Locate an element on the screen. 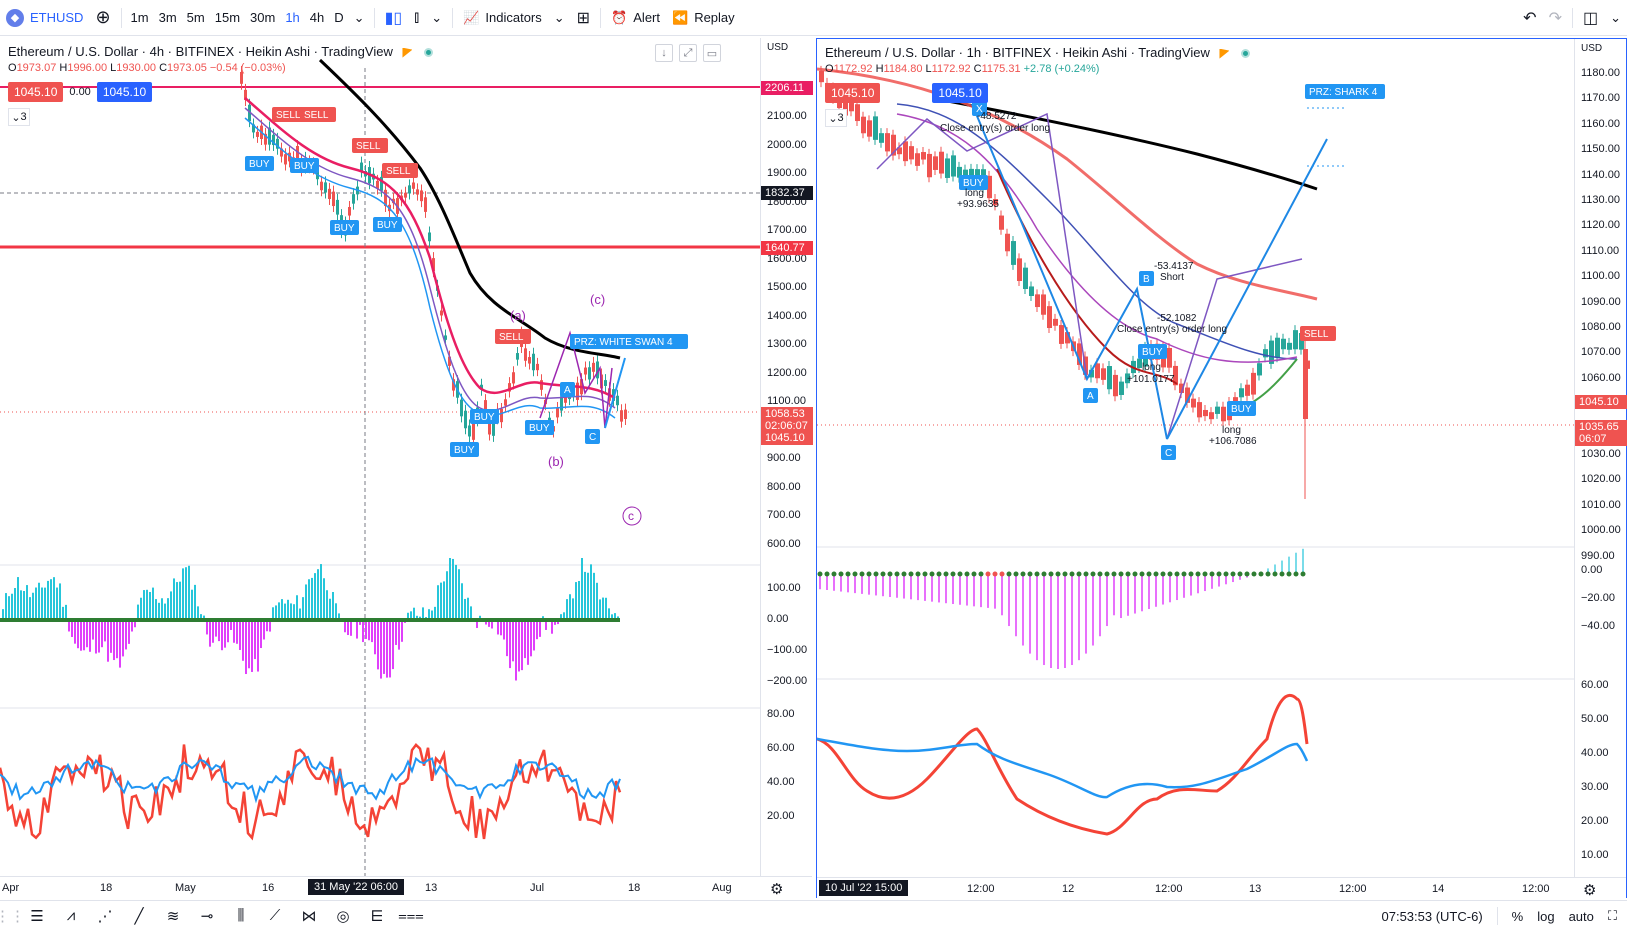  tf-15m: 15m is located at coordinates (227, 17).